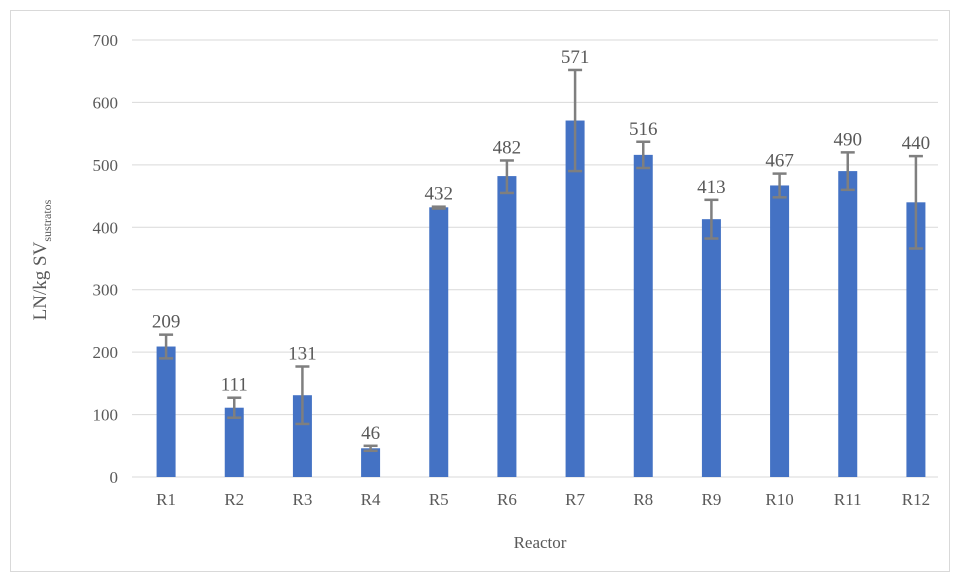  Describe the element at coordinates (106, 227) in the screenshot. I see `y-tick-label-400: 400` at that location.